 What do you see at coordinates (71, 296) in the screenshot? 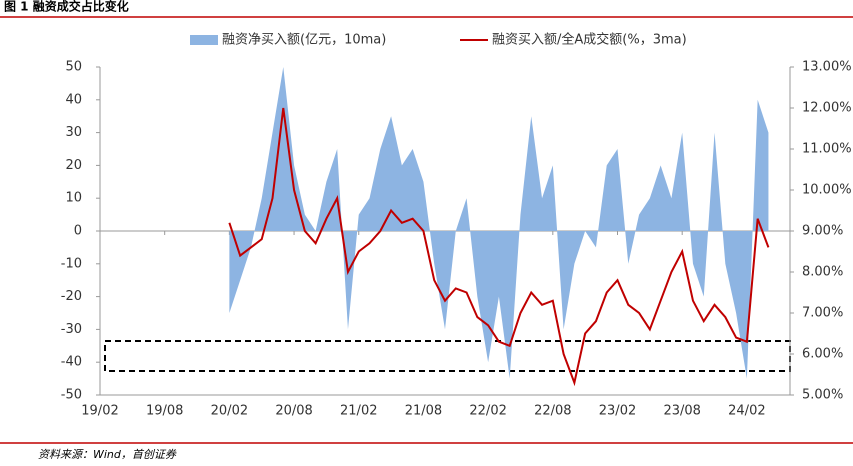
I see `y-tick-label: -20` at bounding box center [71, 296].